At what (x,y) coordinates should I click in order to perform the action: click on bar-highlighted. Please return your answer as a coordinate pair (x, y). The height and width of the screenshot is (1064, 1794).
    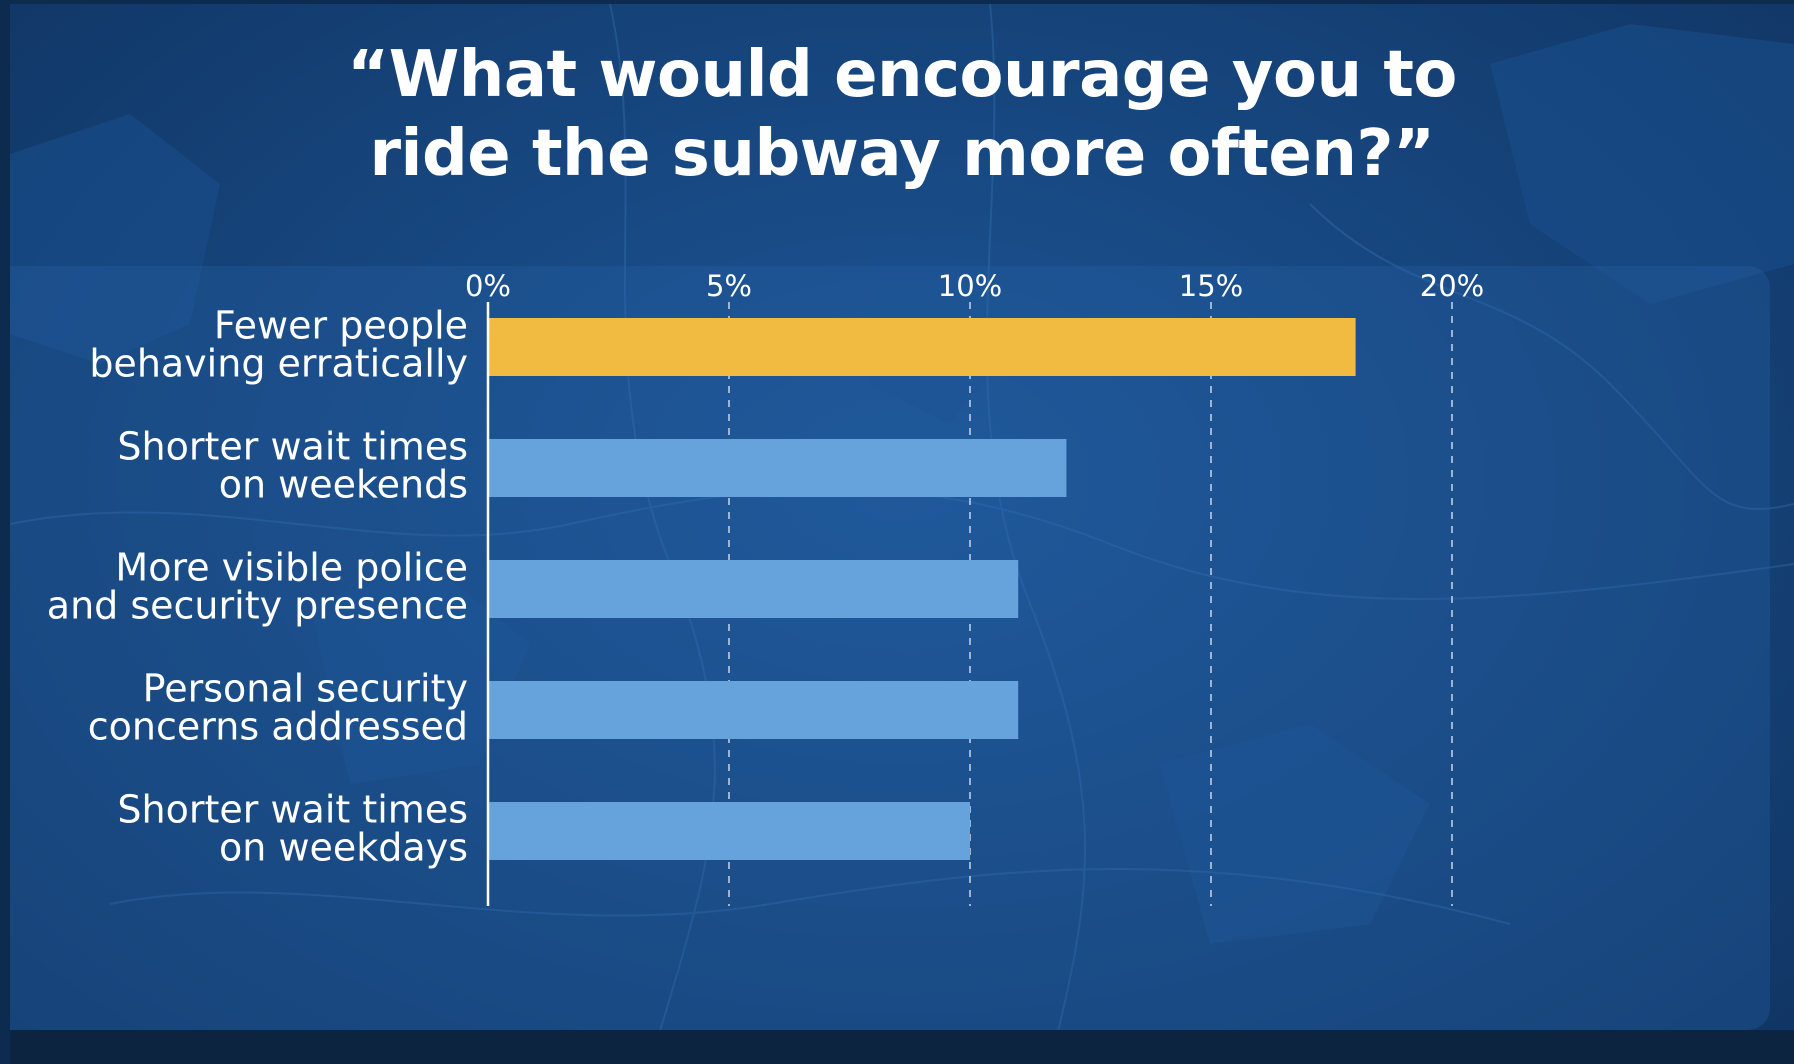
    Looking at the image, I should click on (922, 347).